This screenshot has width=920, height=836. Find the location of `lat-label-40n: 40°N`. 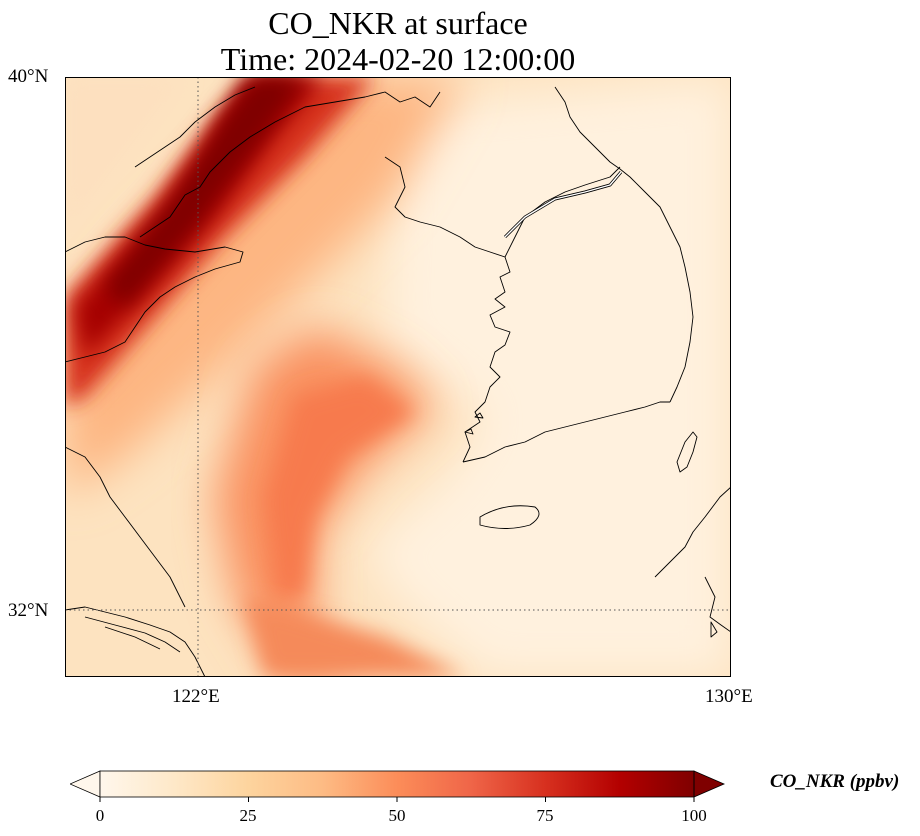

lat-label-40n: 40°N is located at coordinates (28, 76).